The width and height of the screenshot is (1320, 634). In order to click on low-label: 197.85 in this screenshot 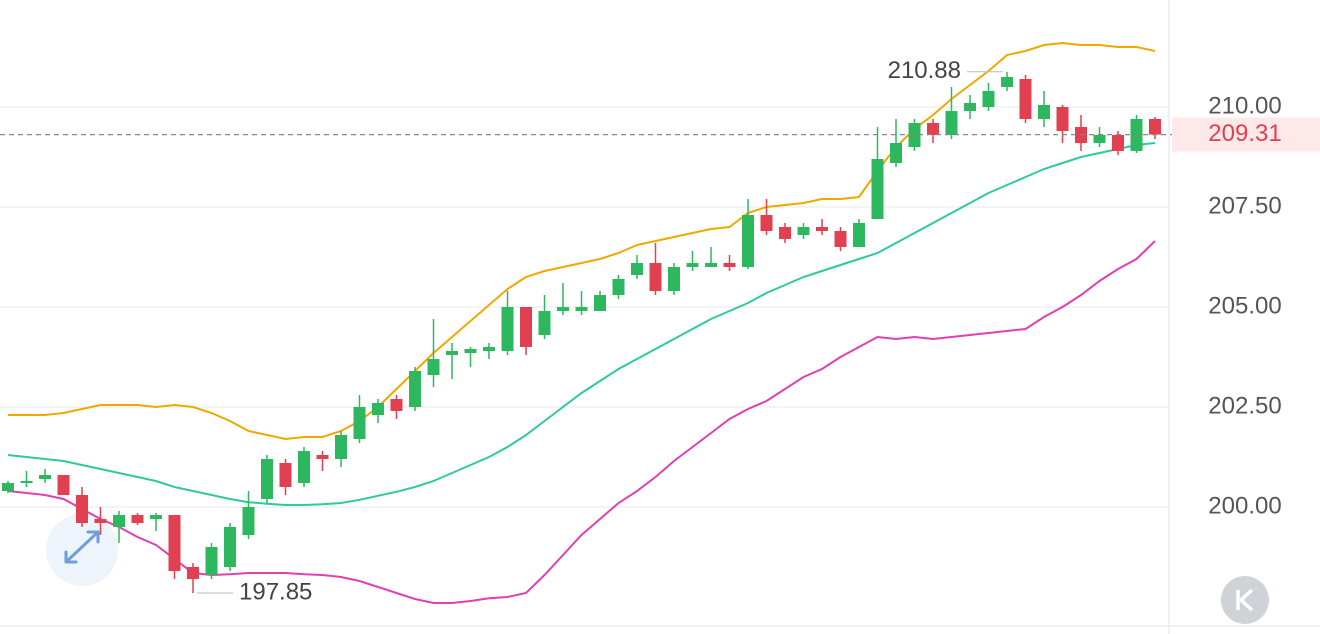, I will do `click(275, 591)`.